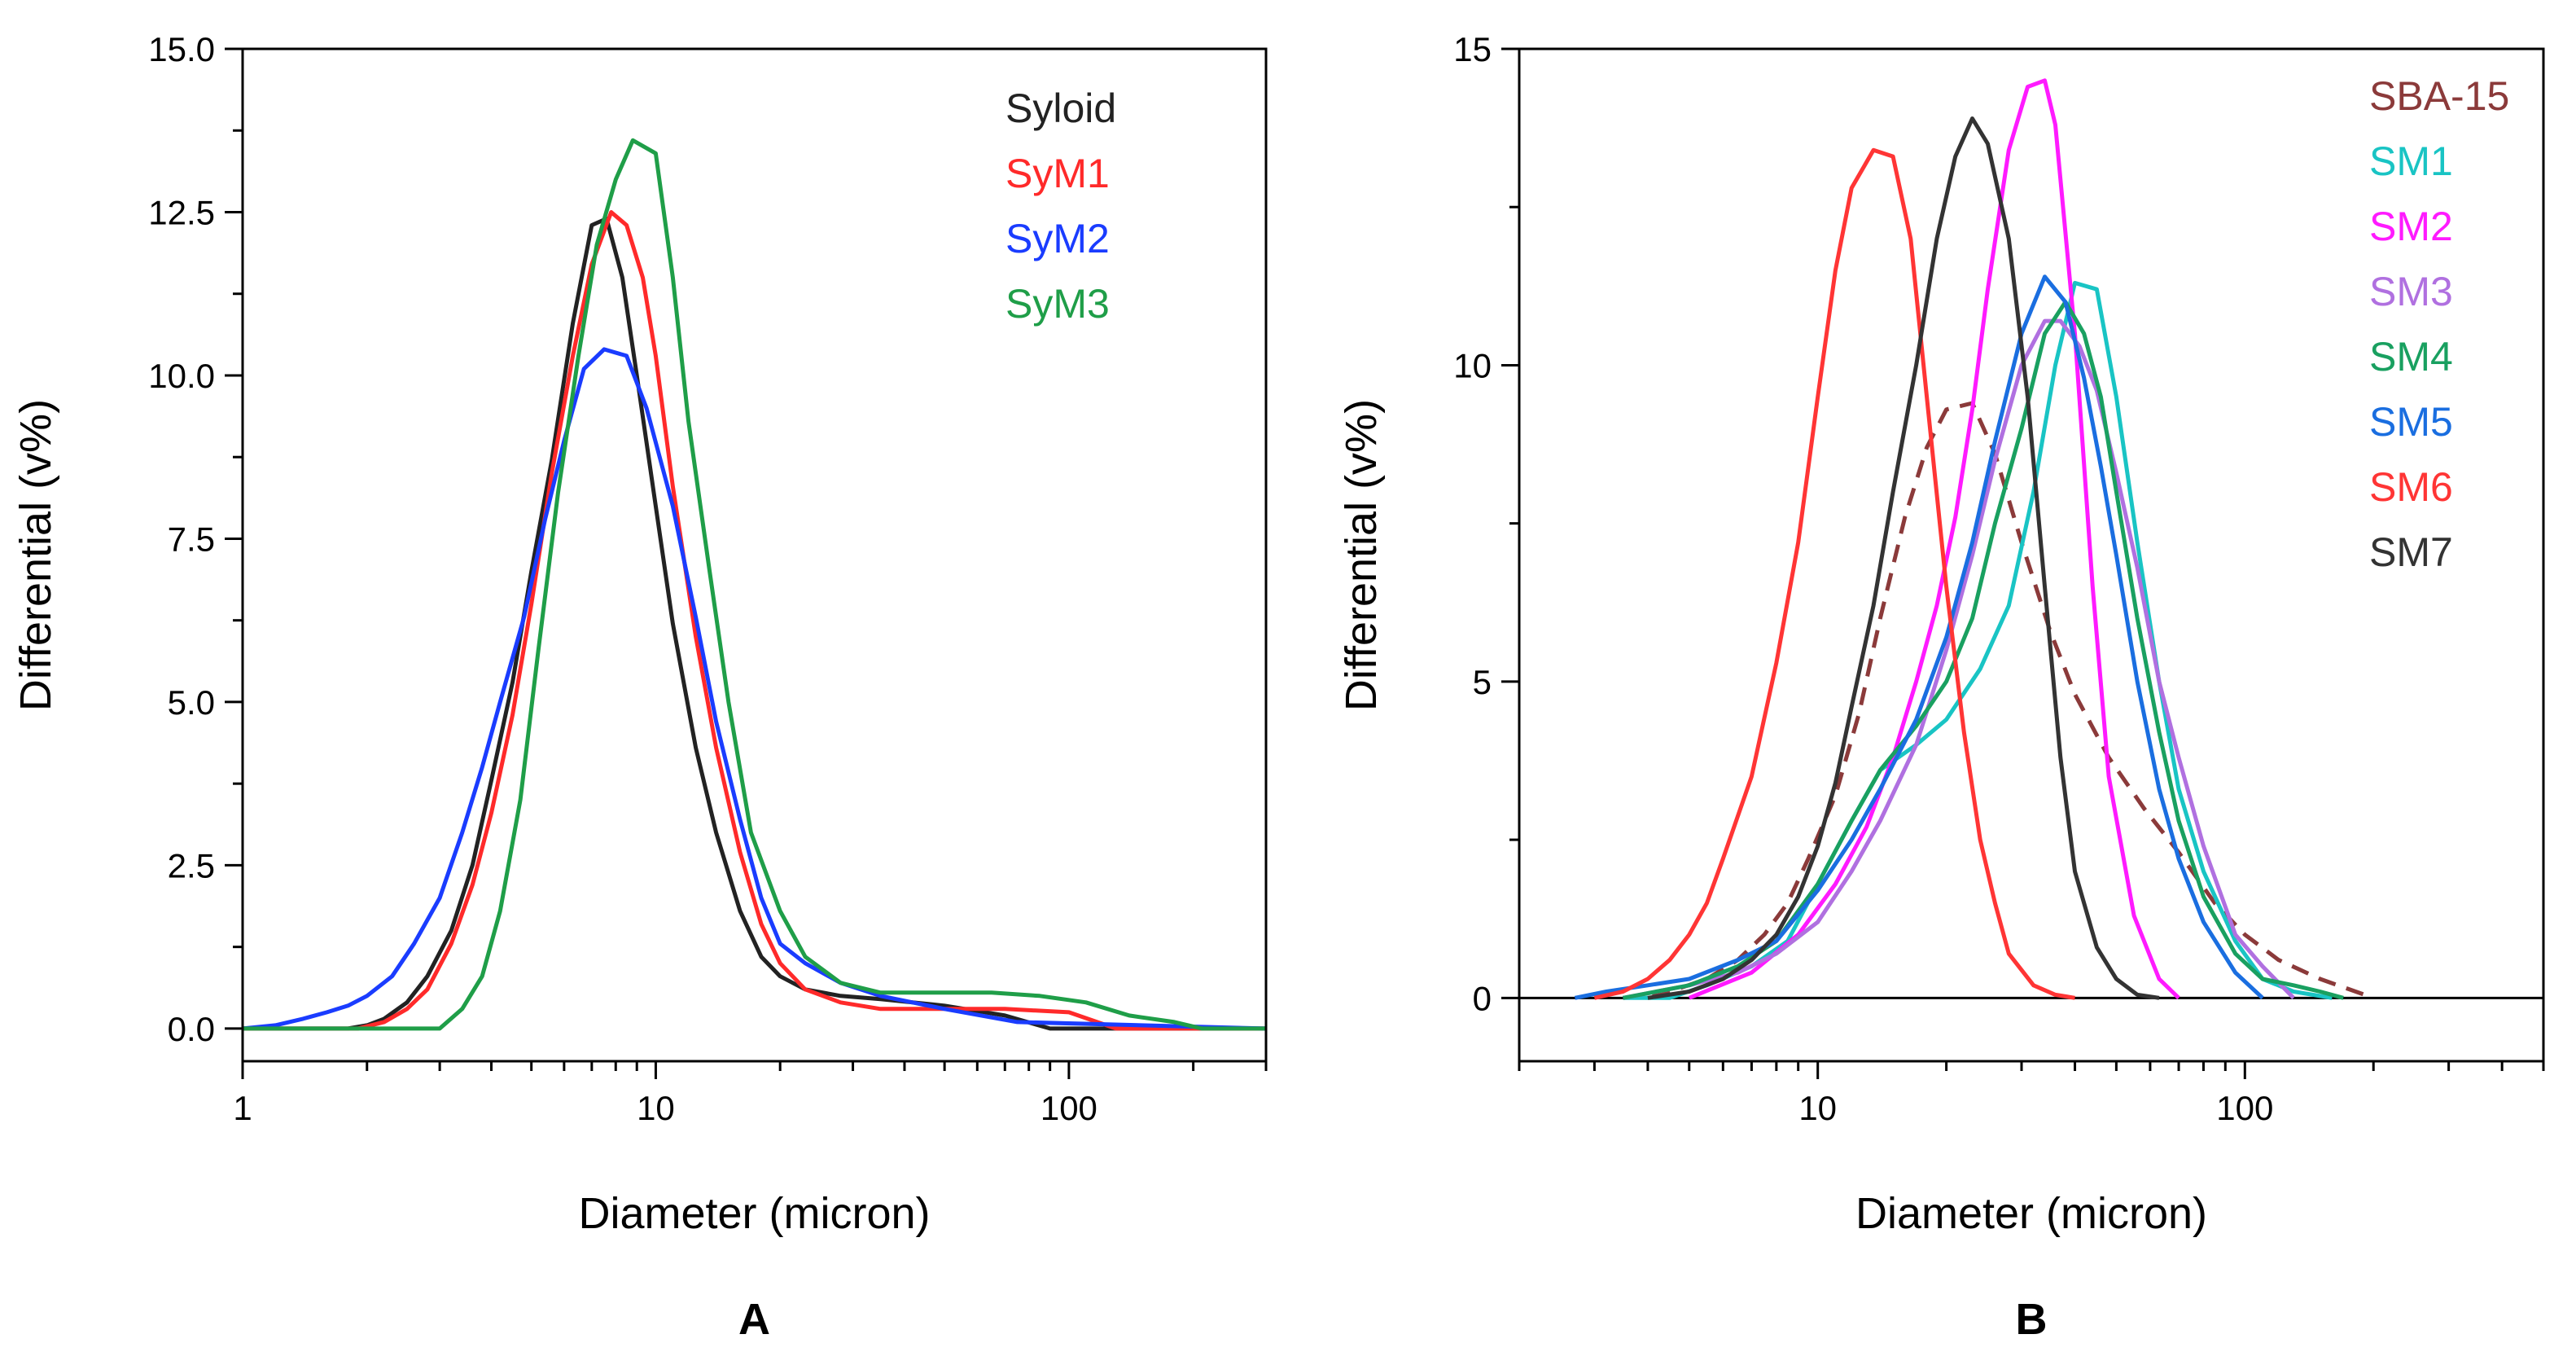 This screenshot has height=1365, width=2576. What do you see at coordinates (242, 1108) in the screenshot?
I see `x-tick-label: 1` at bounding box center [242, 1108].